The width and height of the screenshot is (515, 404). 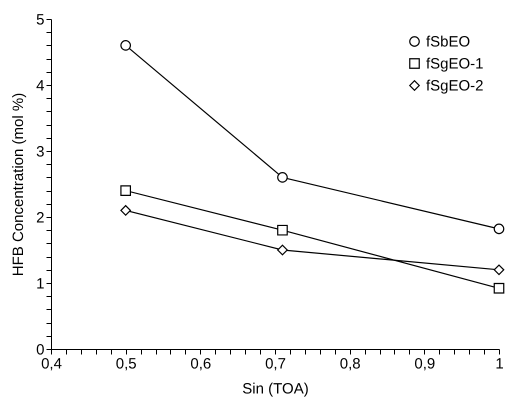 I want to click on y-tick-label: 1, so click(x=40, y=284).